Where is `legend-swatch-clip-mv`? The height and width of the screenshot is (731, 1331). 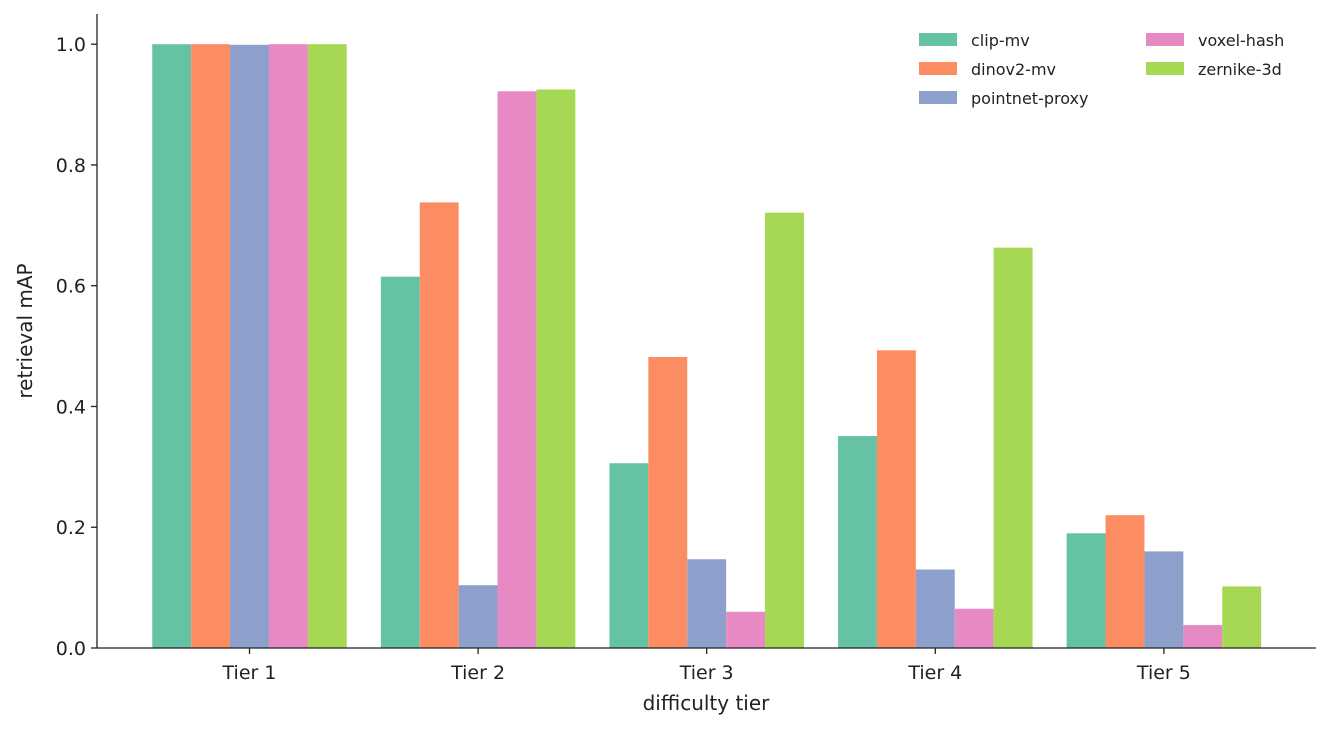 legend-swatch-clip-mv is located at coordinates (938, 39).